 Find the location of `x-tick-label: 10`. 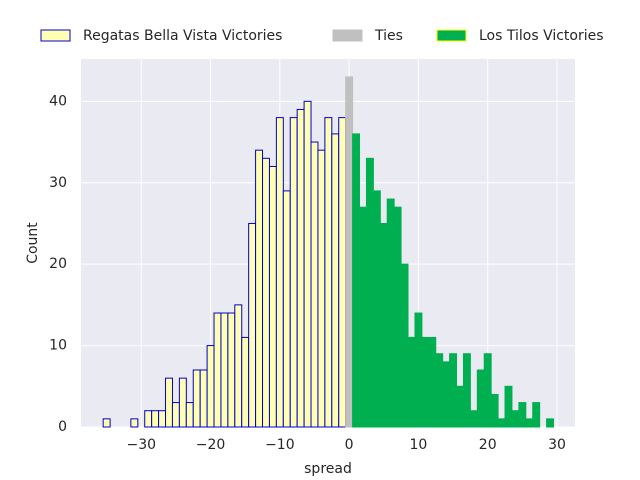

x-tick-label: 10 is located at coordinates (419, 445).